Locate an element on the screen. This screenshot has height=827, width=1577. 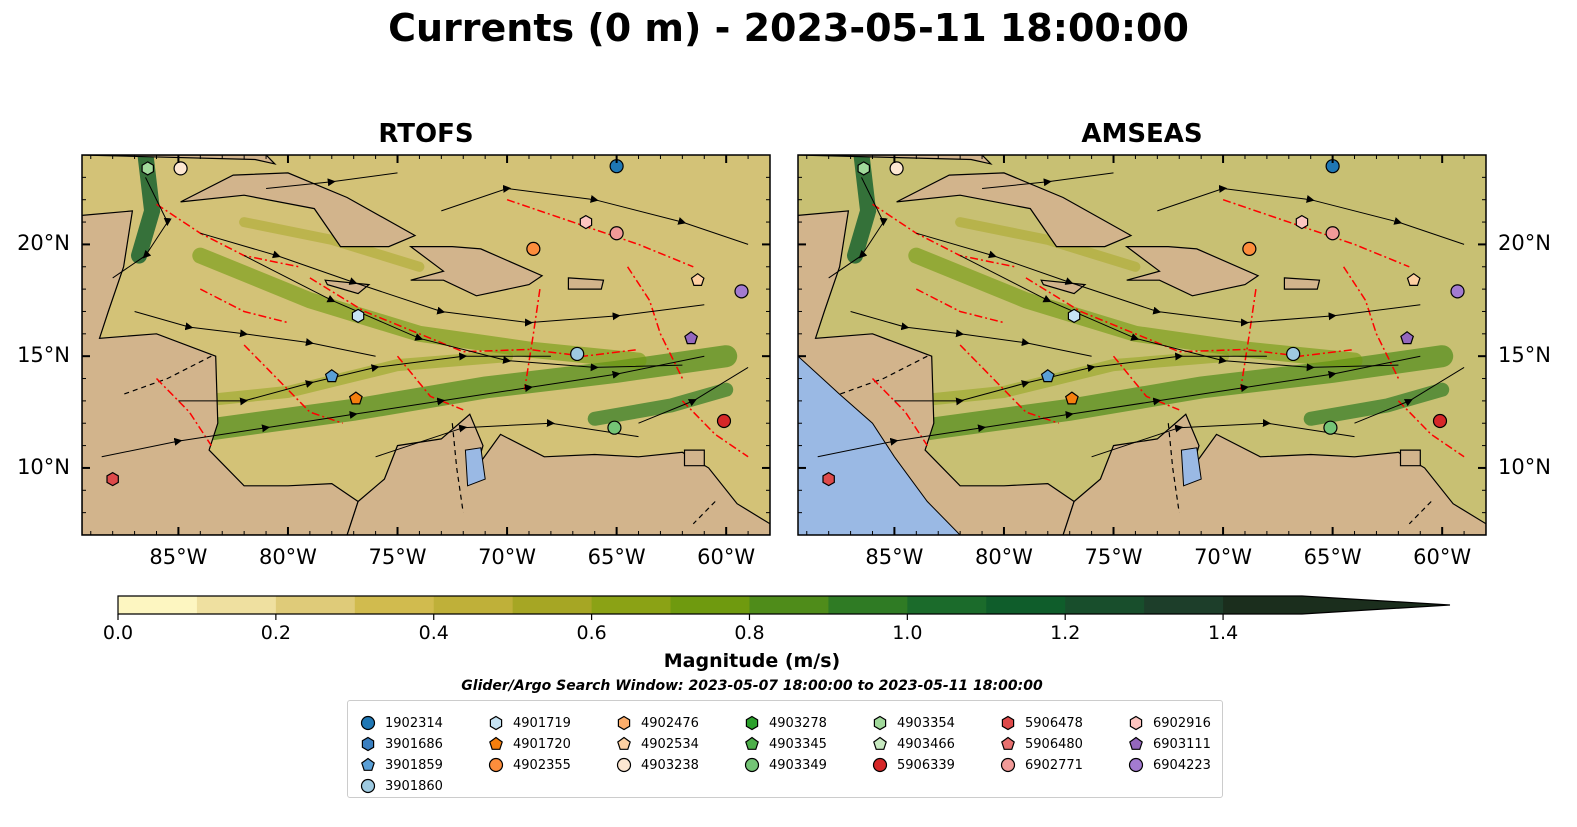
legend-label: 4903345 is located at coordinates (798, 744).